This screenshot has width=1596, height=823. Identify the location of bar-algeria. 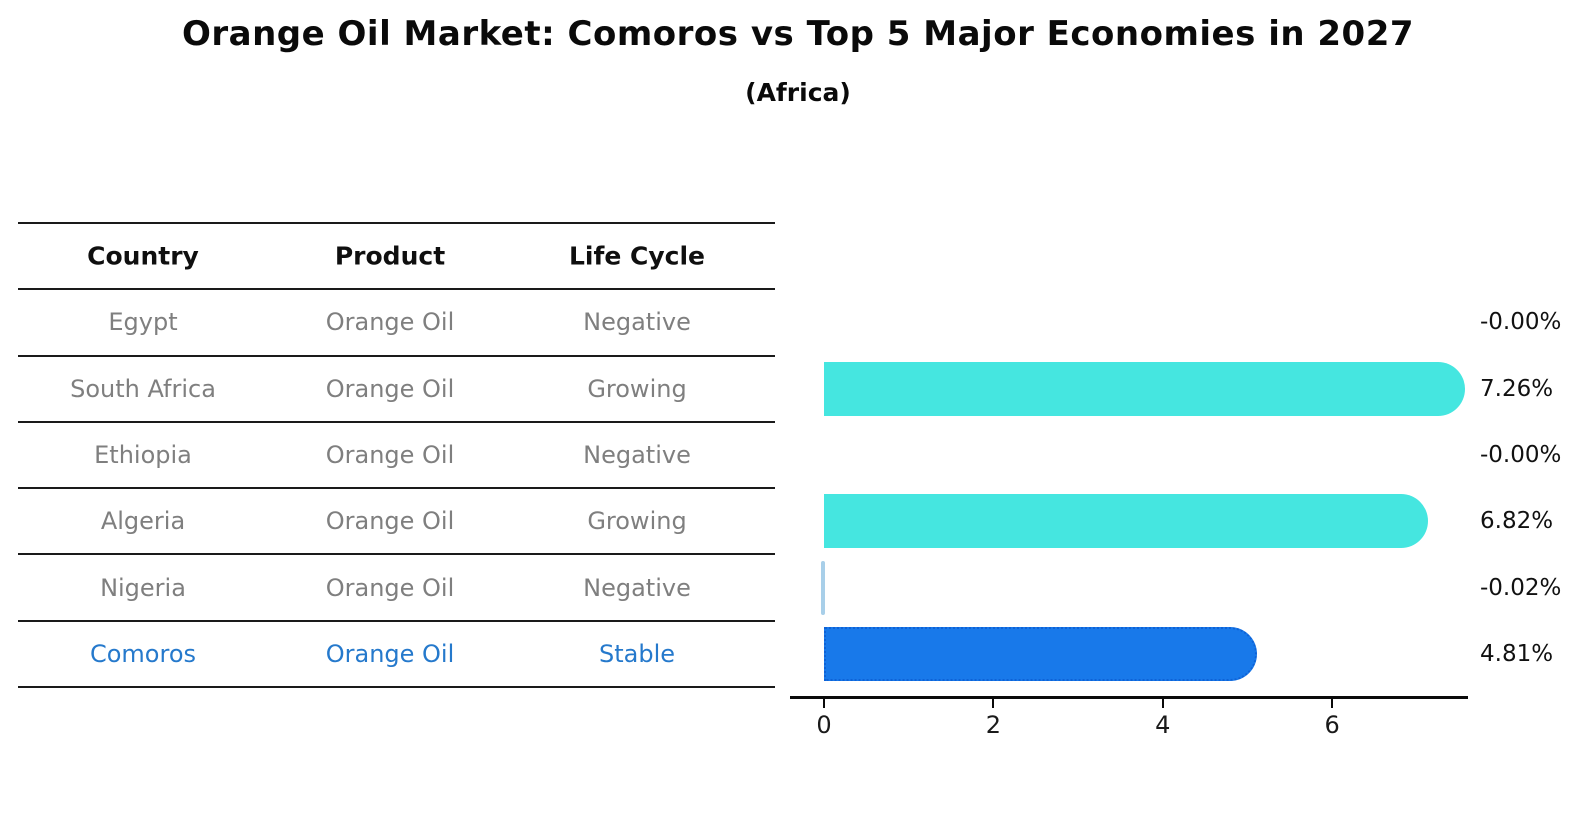
(1126, 521).